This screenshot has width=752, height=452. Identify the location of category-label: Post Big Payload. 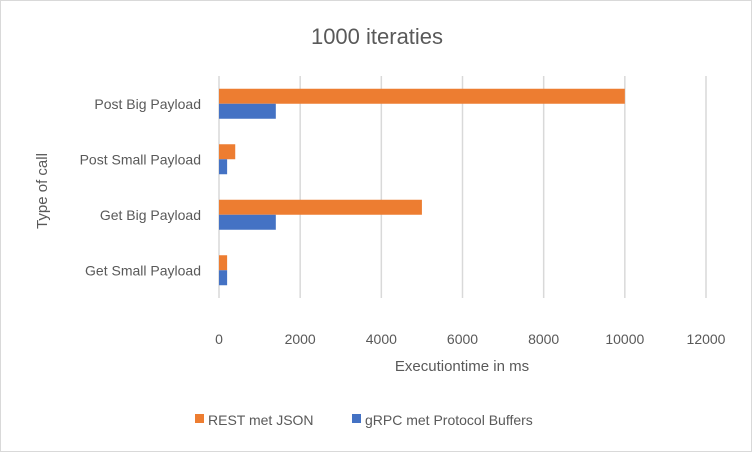
(147, 104).